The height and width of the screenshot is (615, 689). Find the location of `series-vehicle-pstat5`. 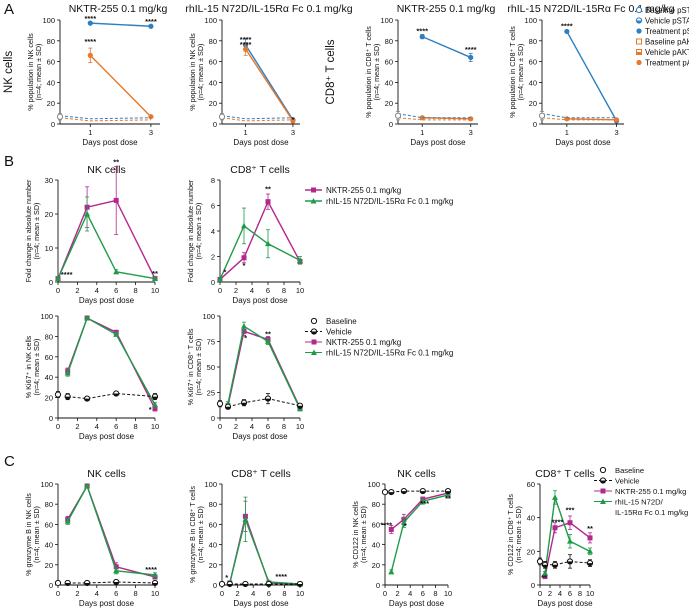

series-vehicle-pstat5 is located at coordinates (579, 116).